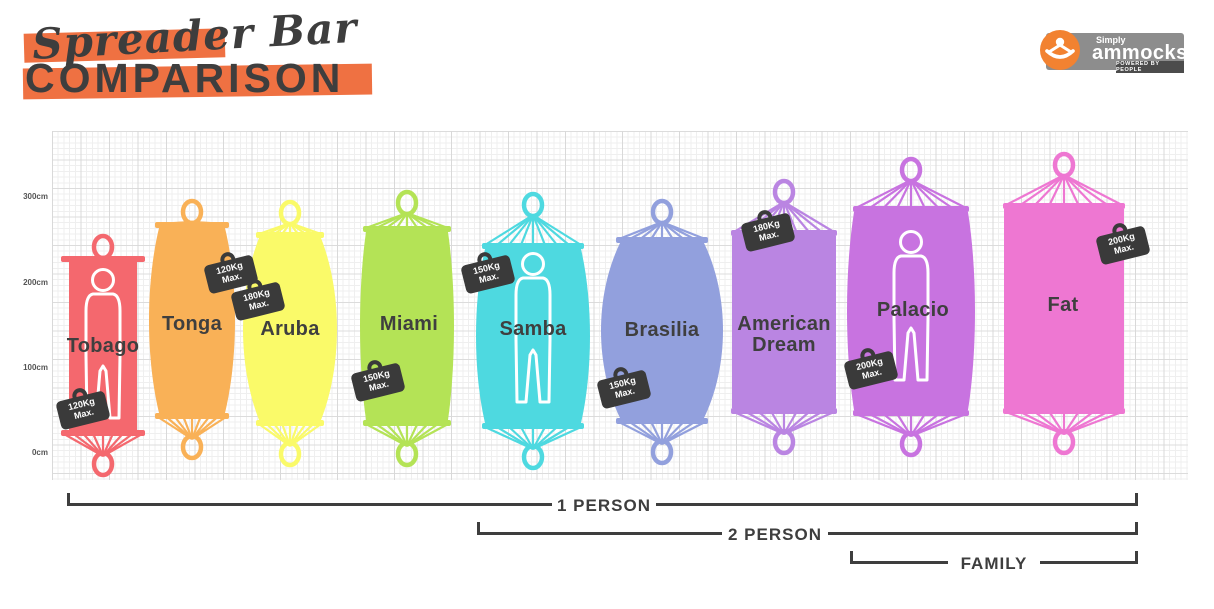 This screenshot has height=609, width=1214. I want to click on axis-tick-100cm: 100cm, so click(35, 367).